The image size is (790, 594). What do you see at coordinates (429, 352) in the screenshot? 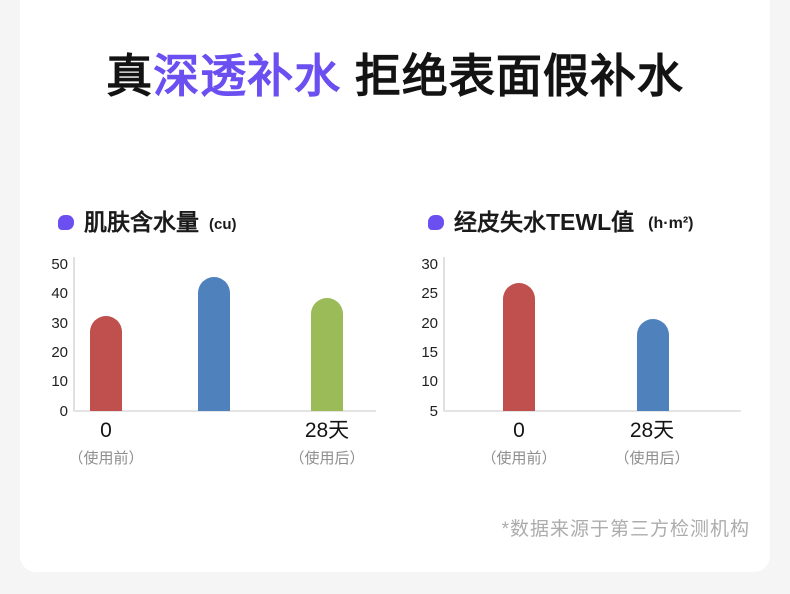
I see `y-tick: 15` at bounding box center [429, 352].